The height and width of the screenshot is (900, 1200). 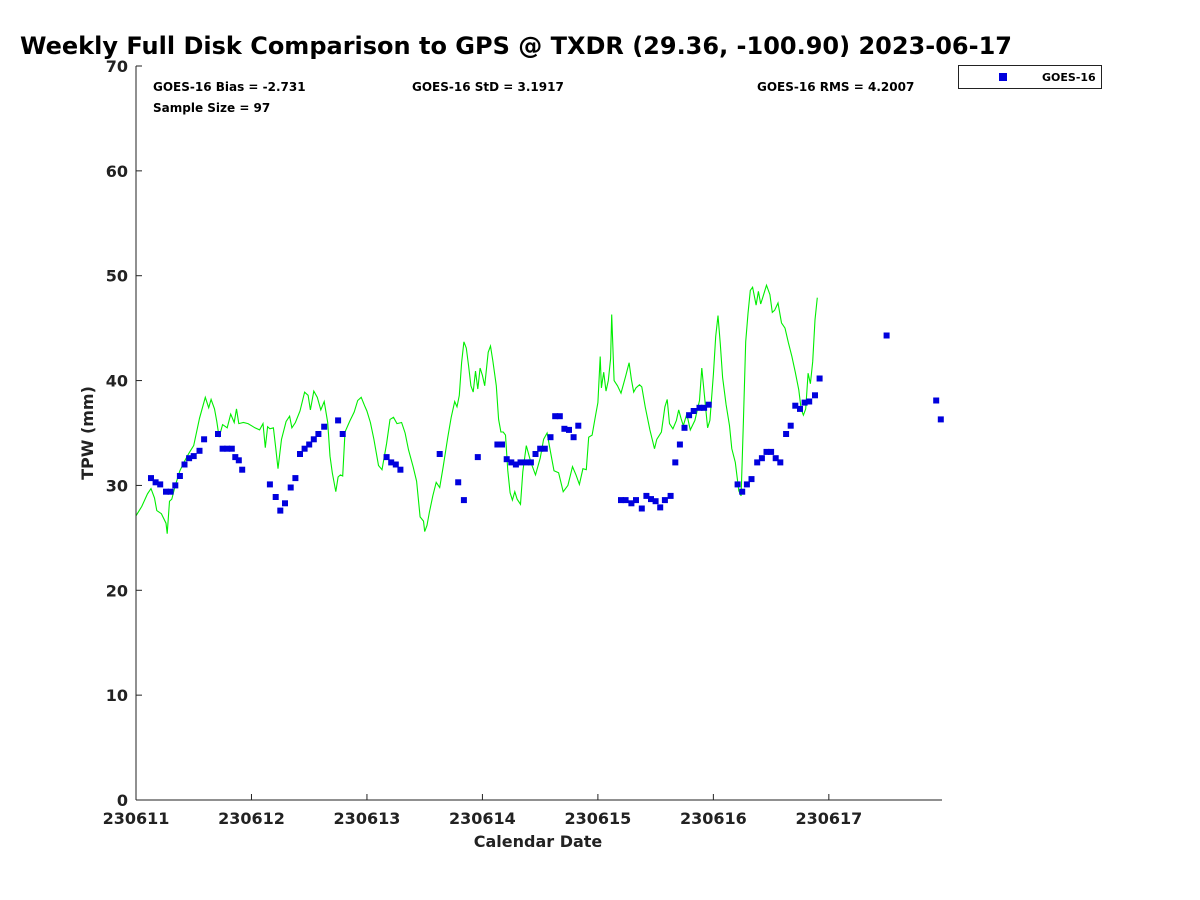 What do you see at coordinates (1003, 77) in the screenshot?
I see `legend-marker-goes16` at bounding box center [1003, 77].